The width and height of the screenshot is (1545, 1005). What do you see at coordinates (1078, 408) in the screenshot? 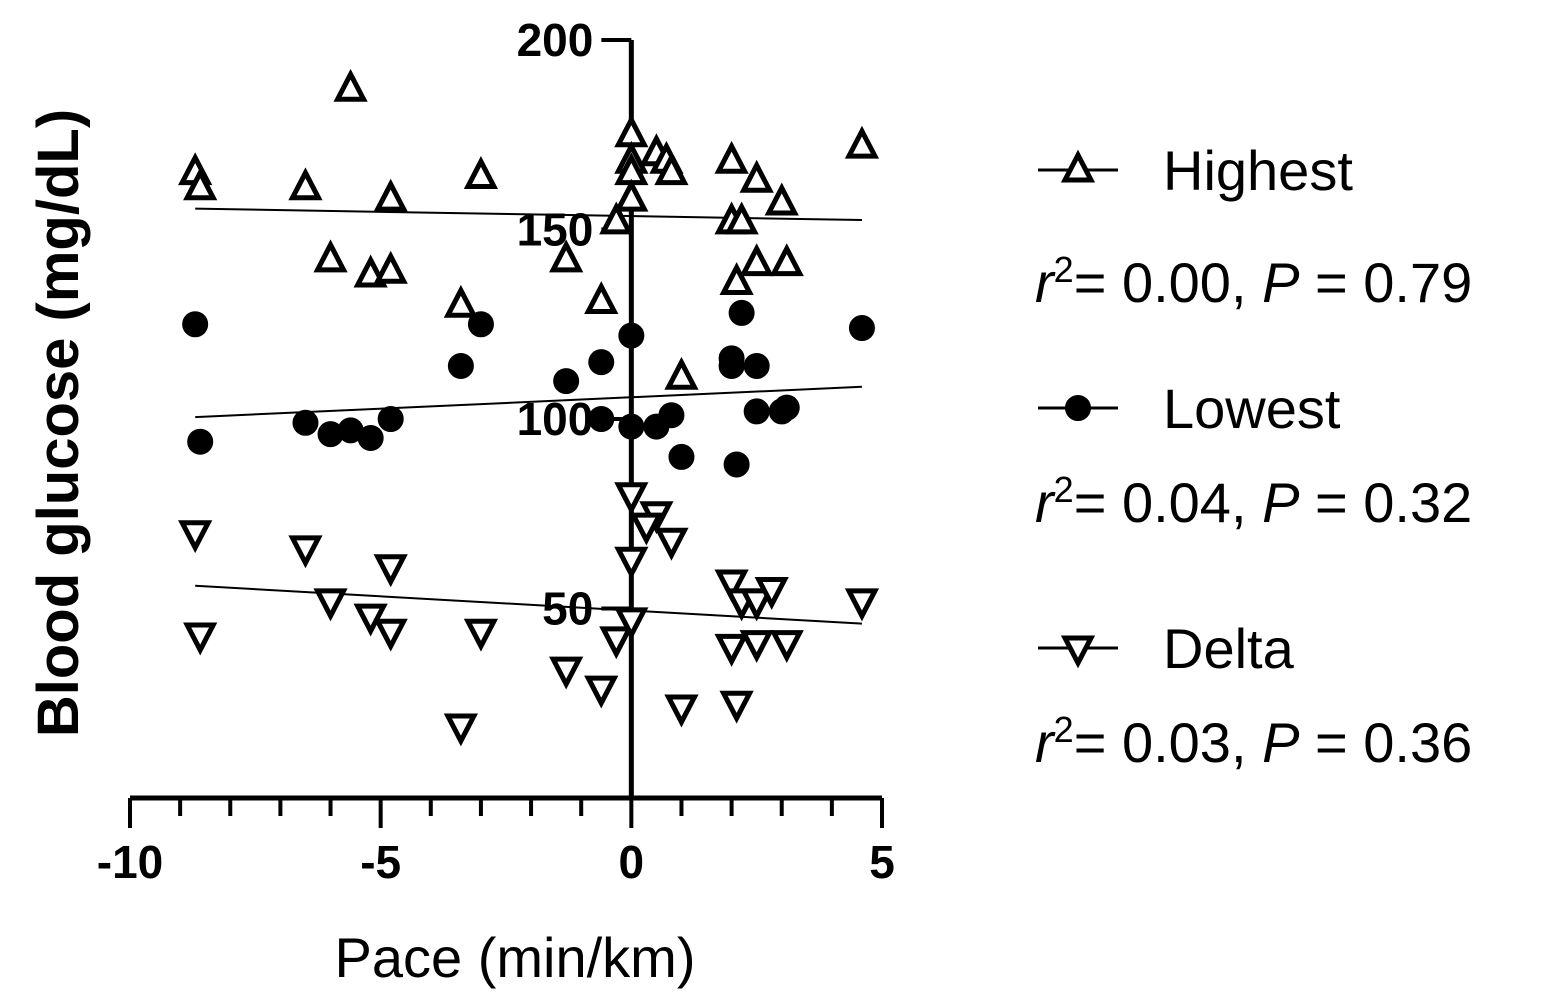
I see `lowest-legend-marker` at bounding box center [1078, 408].